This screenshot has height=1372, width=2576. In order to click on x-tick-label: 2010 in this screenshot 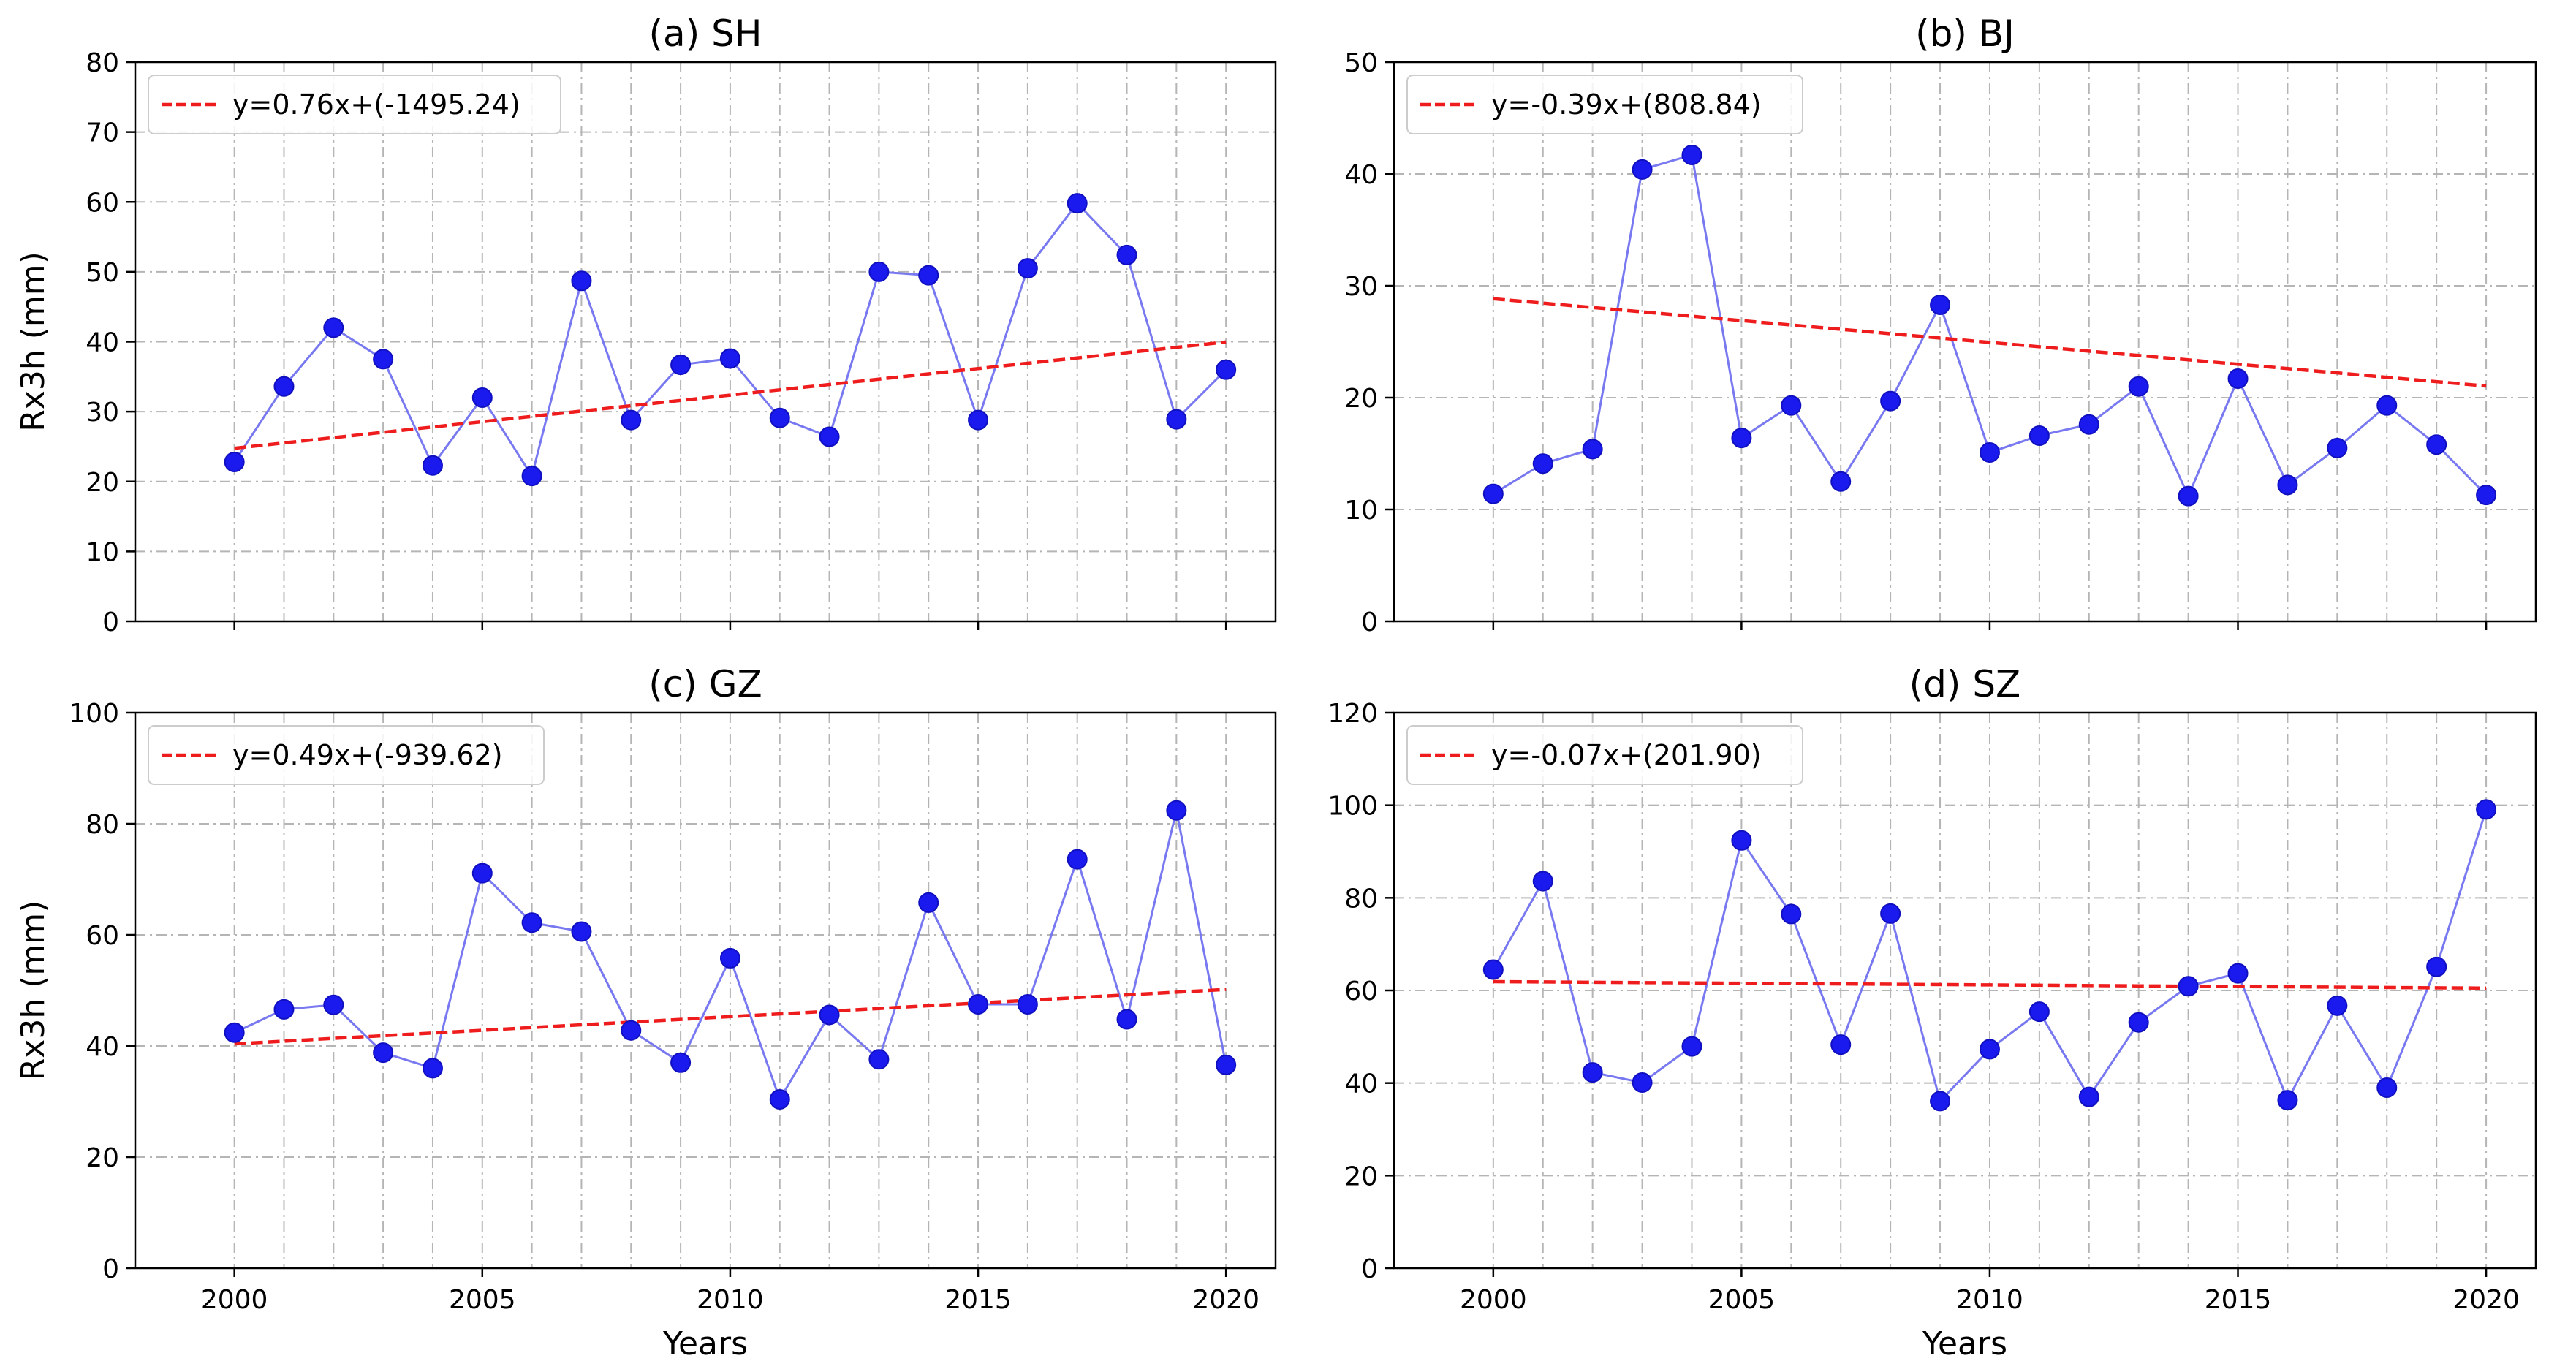, I will do `click(1989, 1300)`.